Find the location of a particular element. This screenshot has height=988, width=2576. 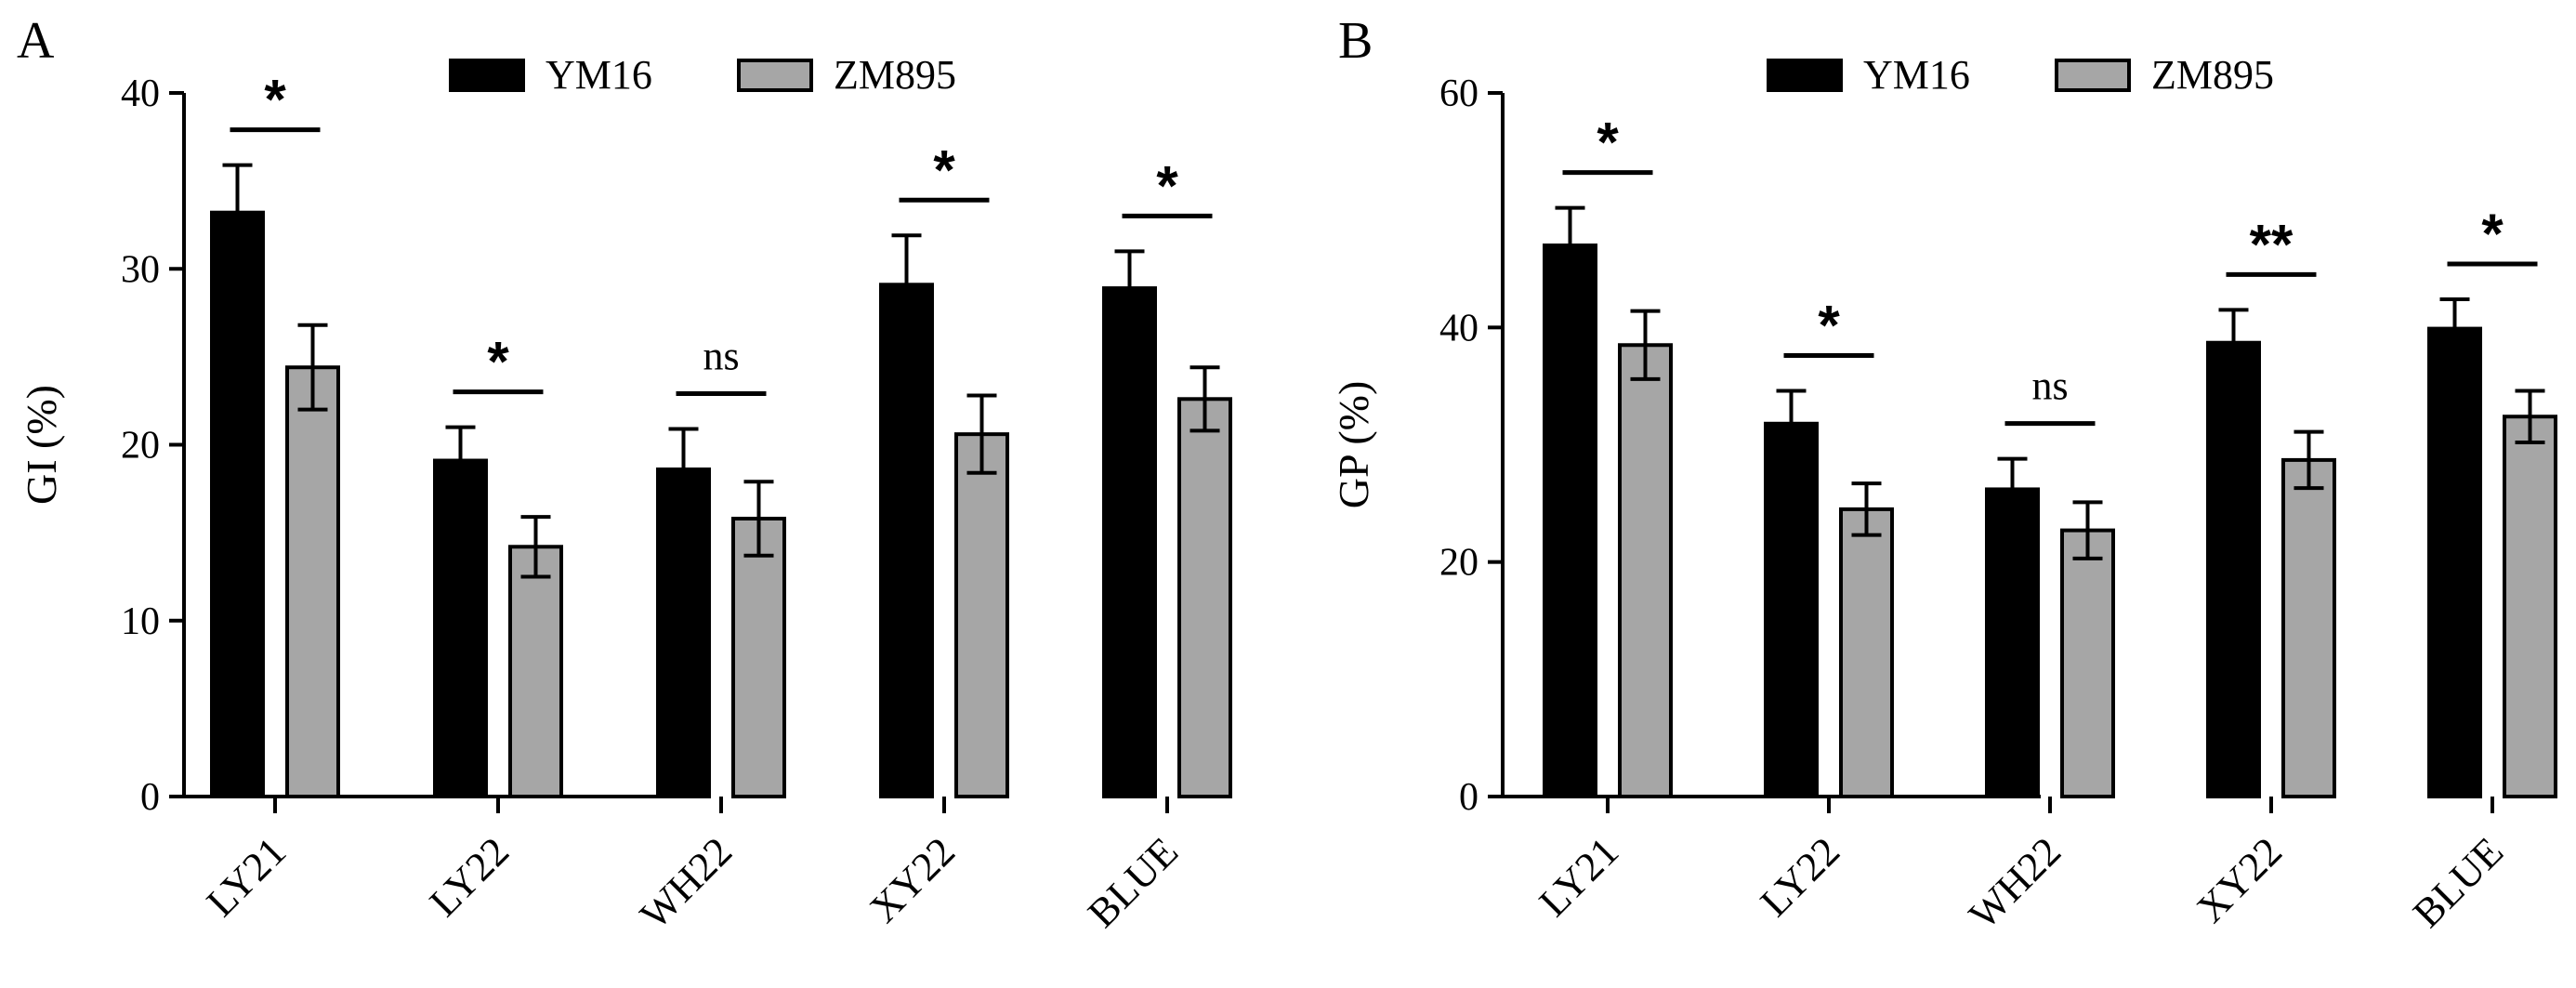

y-tick-label: 60 is located at coordinates (1459, 93).